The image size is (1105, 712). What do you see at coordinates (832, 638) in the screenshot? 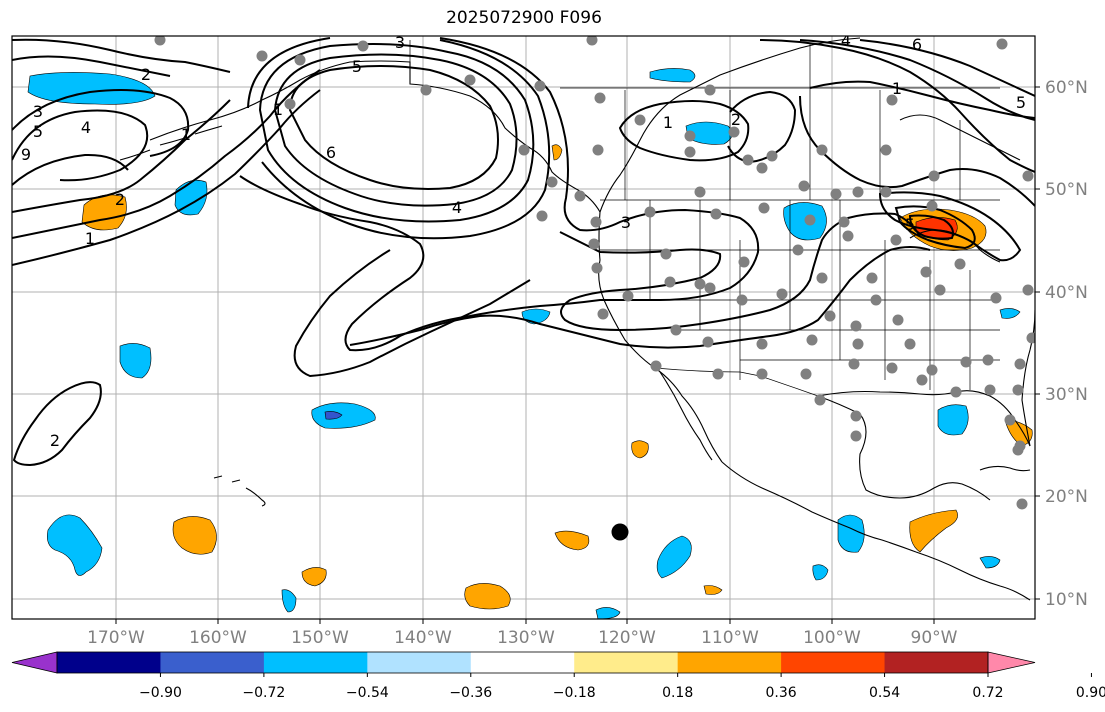
I see `lon-label: 100°W` at bounding box center [832, 638].